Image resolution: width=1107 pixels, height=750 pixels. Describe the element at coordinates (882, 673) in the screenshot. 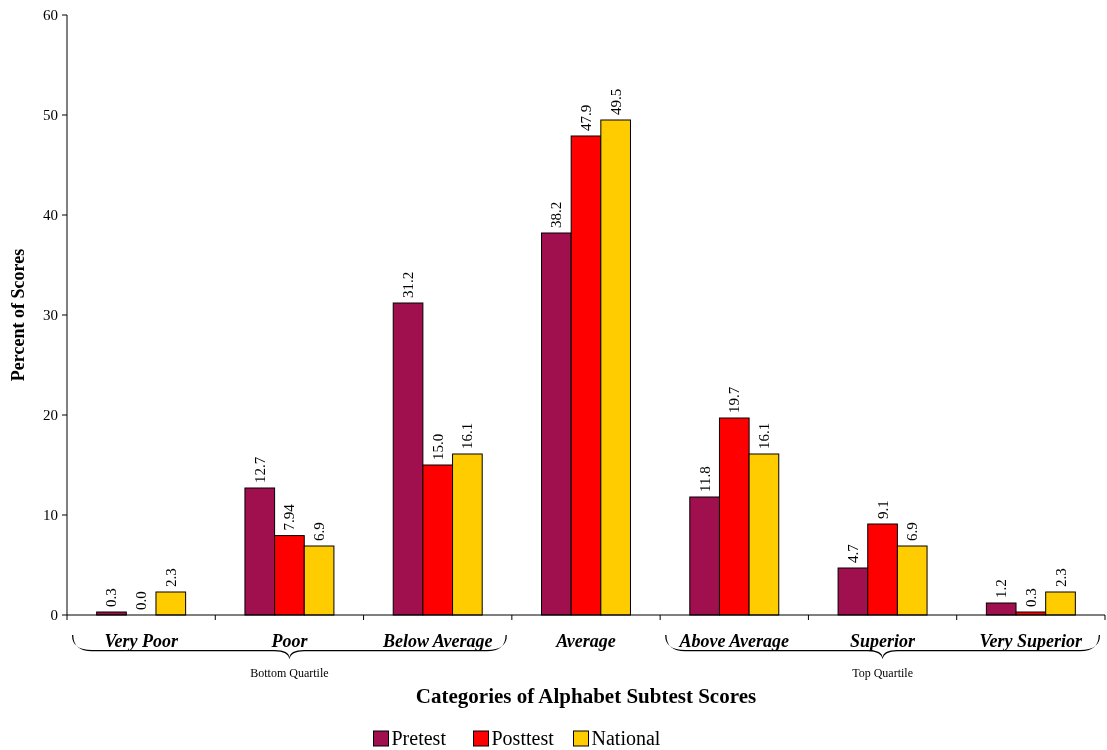

I see `text: Top Quartile` at that location.